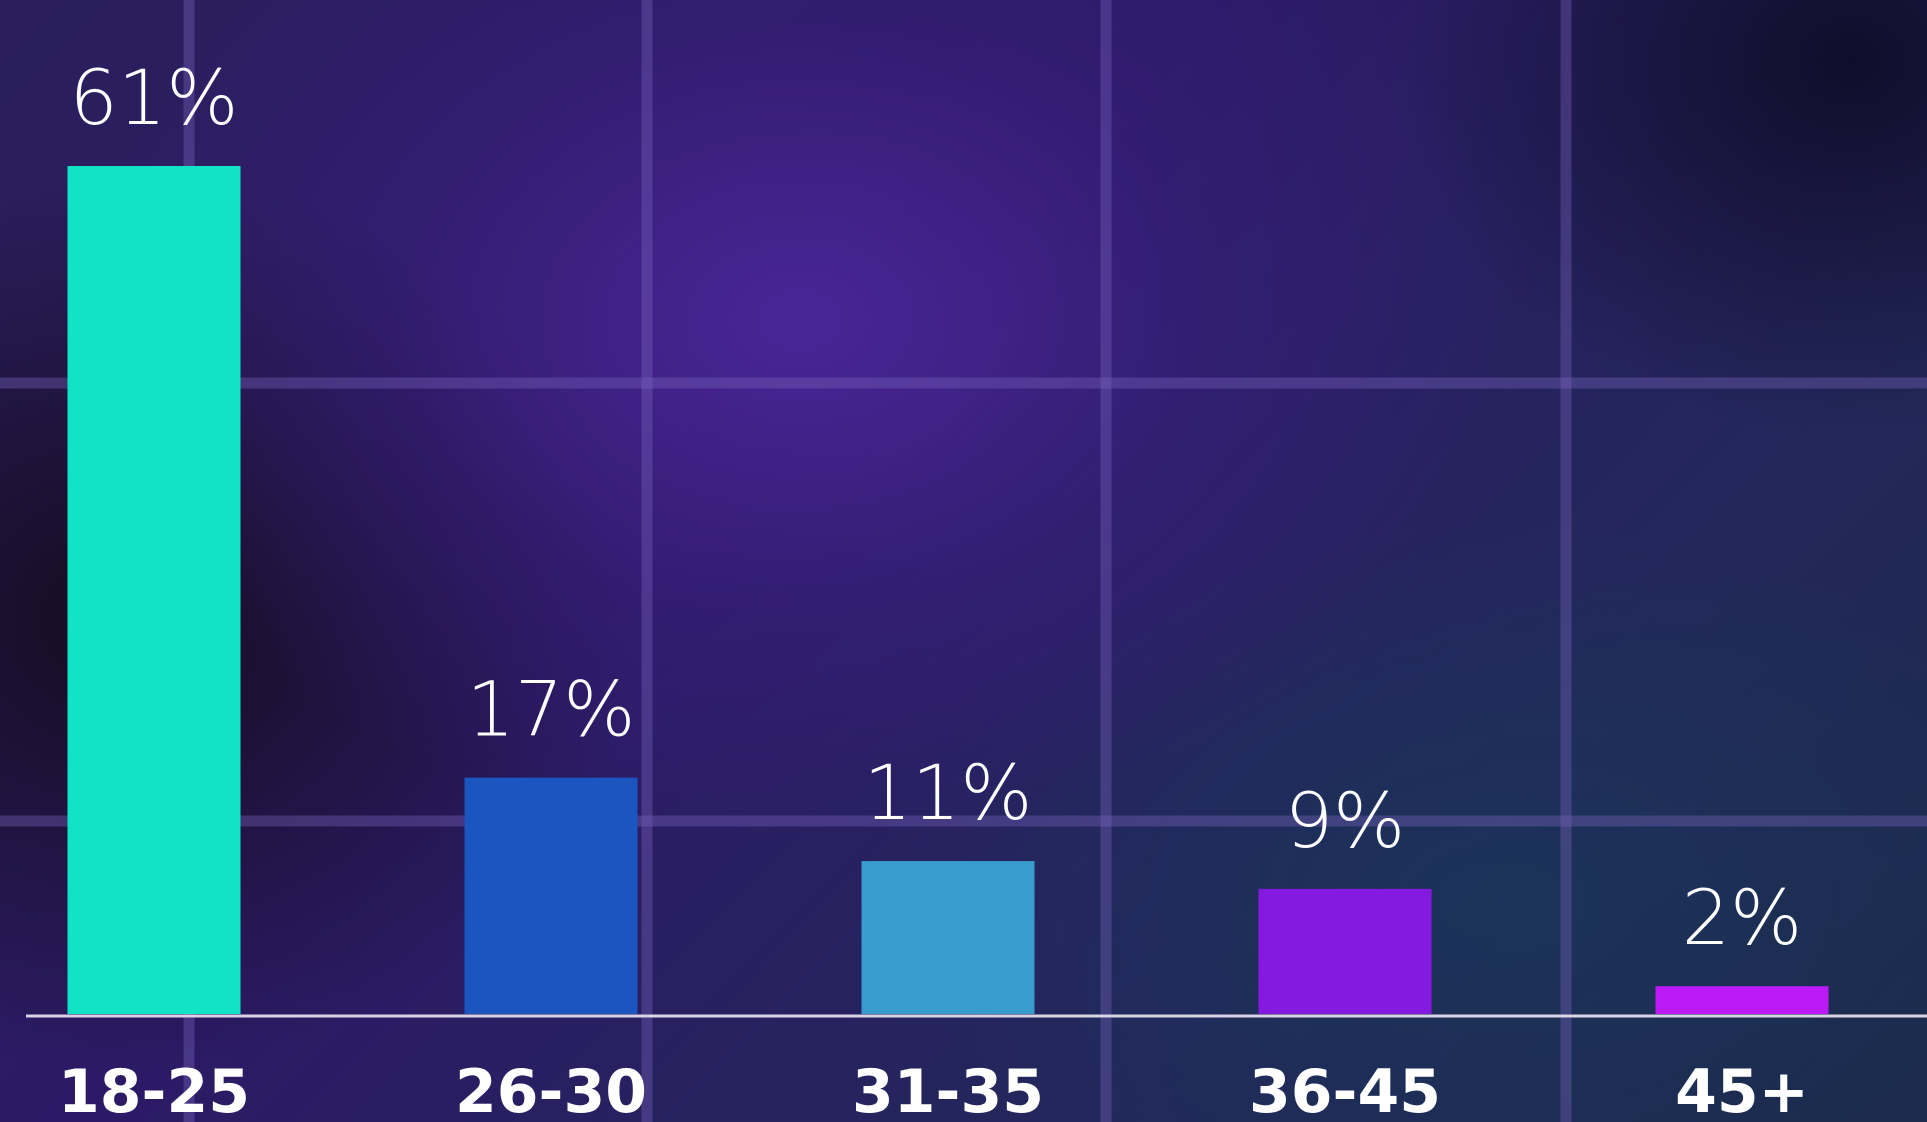 The image size is (1927, 1122). I want to click on value-label-18-25: 61%, so click(154, 97).